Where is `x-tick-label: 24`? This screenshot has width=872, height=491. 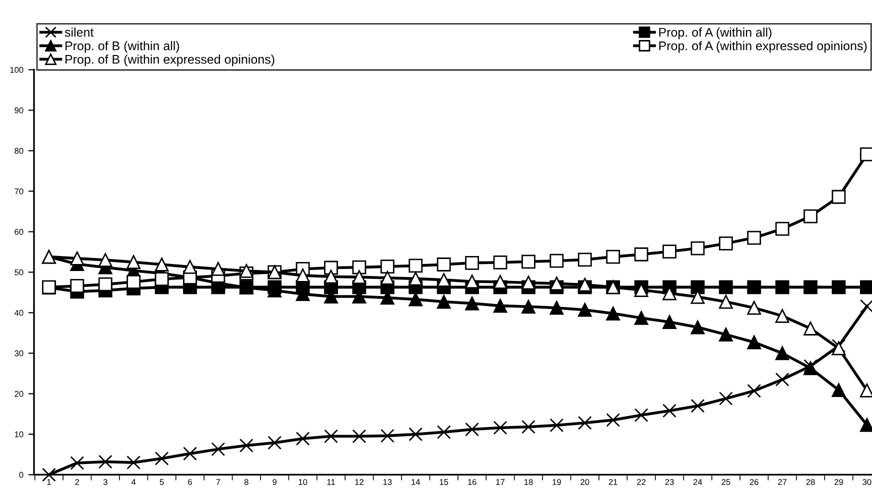
x-tick-label: 24 is located at coordinates (697, 482).